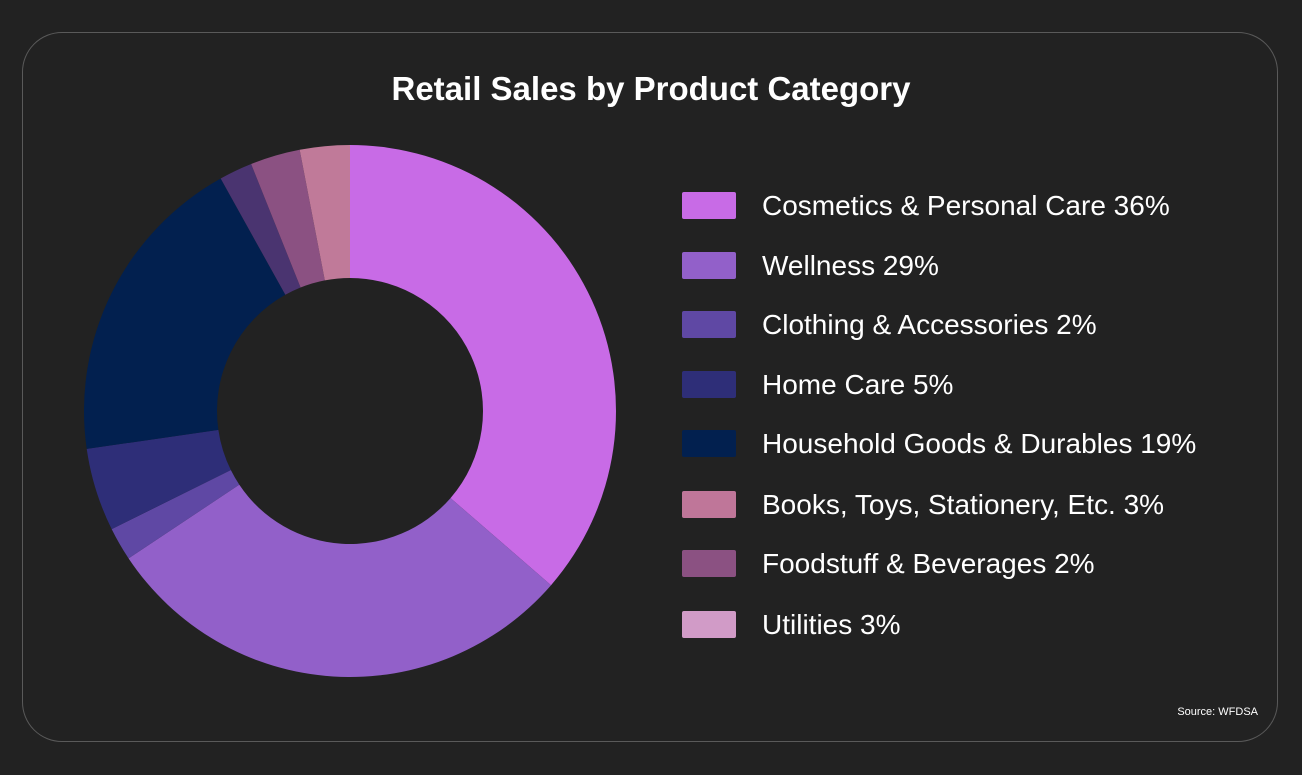 This screenshot has height=775, width=1302. I want to click on legend-label: Foodstuff & Beverages 2%, so click(928, 563).